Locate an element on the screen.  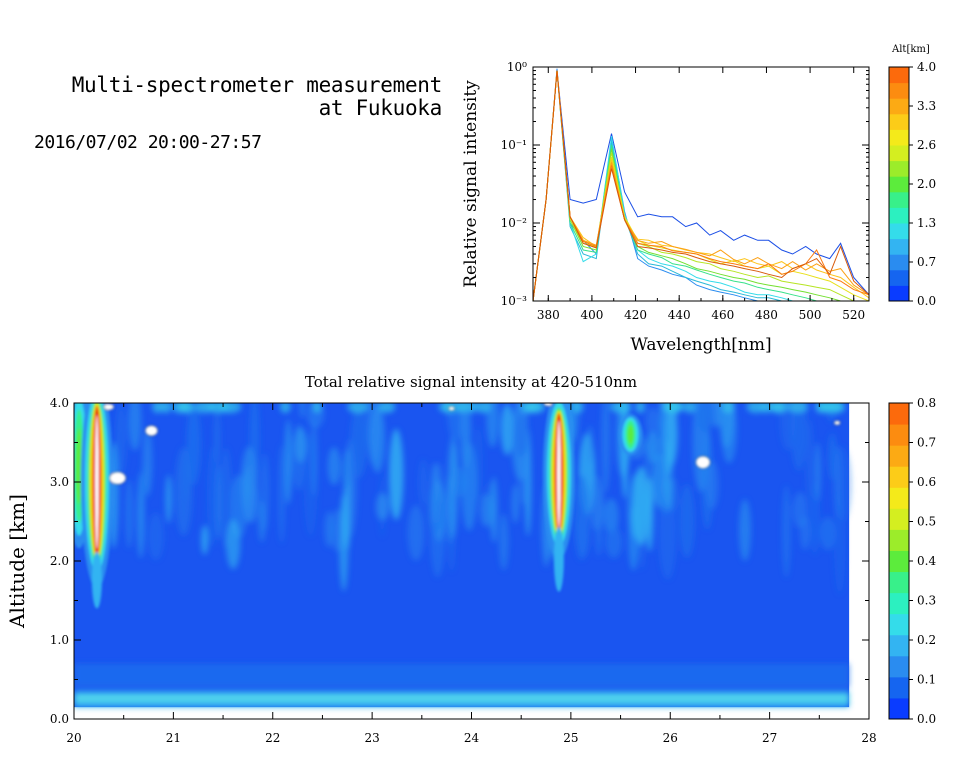
altitude-colorbar-tick-label-2: 1.3 is located at coordinates (926, 223).